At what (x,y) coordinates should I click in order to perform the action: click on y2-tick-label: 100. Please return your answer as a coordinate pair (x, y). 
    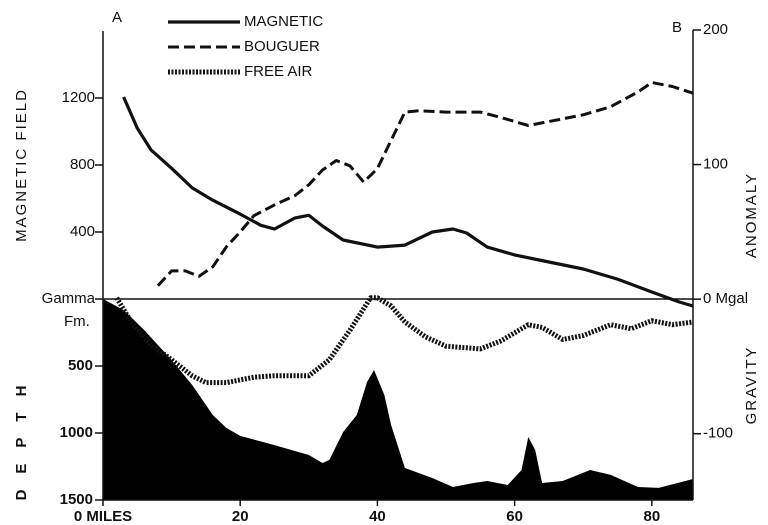
    Looking at the image, I should click on (715, 164).